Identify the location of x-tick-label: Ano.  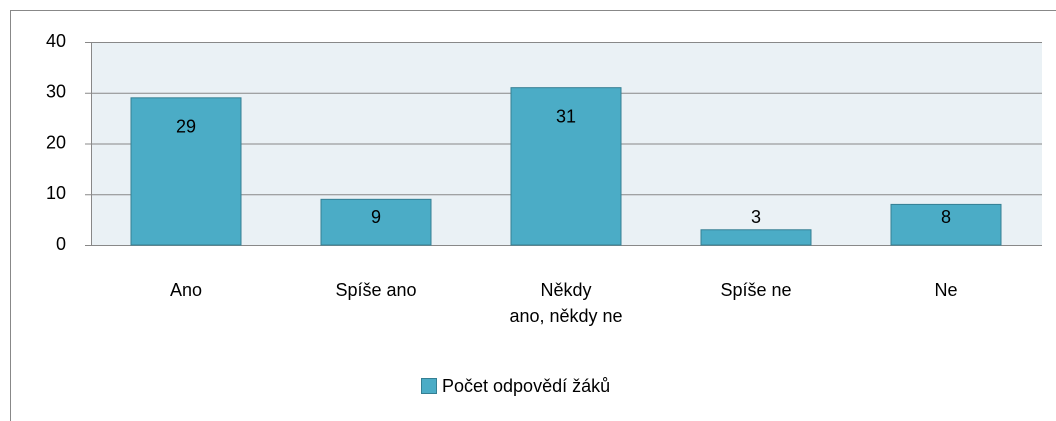
(186, 290).